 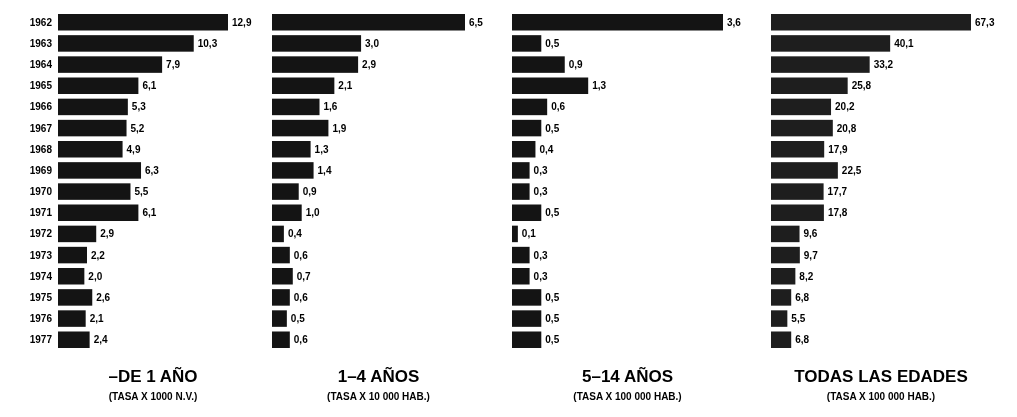 What do you see at coordinates (576, 65) in the screenshot?
I see `data-label: 0,9` at bounding box center [576, 65].